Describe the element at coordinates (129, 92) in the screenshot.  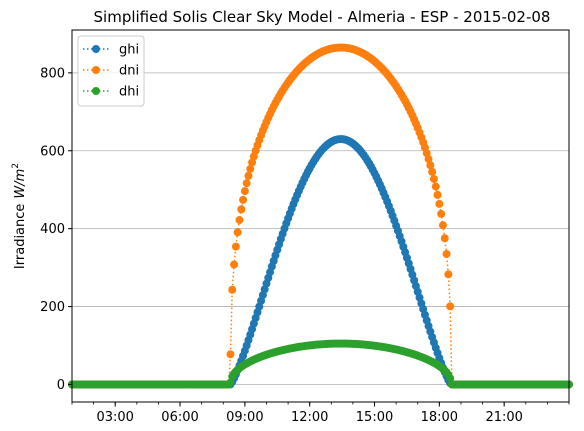
I see `legend-label: dhi` at that location.